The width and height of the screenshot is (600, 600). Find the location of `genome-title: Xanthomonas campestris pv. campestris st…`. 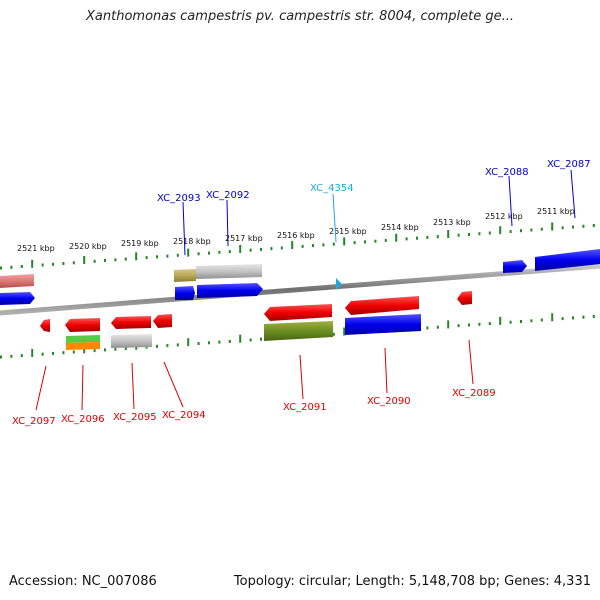

genome-title: Xanthomonas campestris pv. campestris st… is located at coordinates (300, 16).